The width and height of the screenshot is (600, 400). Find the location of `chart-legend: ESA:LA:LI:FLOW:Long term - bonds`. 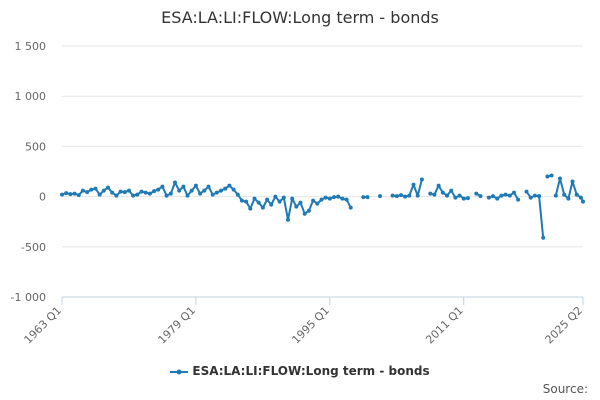

chart-legend: ESA:LA:LI:FLOW:Long term - bonds is located at coordinates (300, 371).